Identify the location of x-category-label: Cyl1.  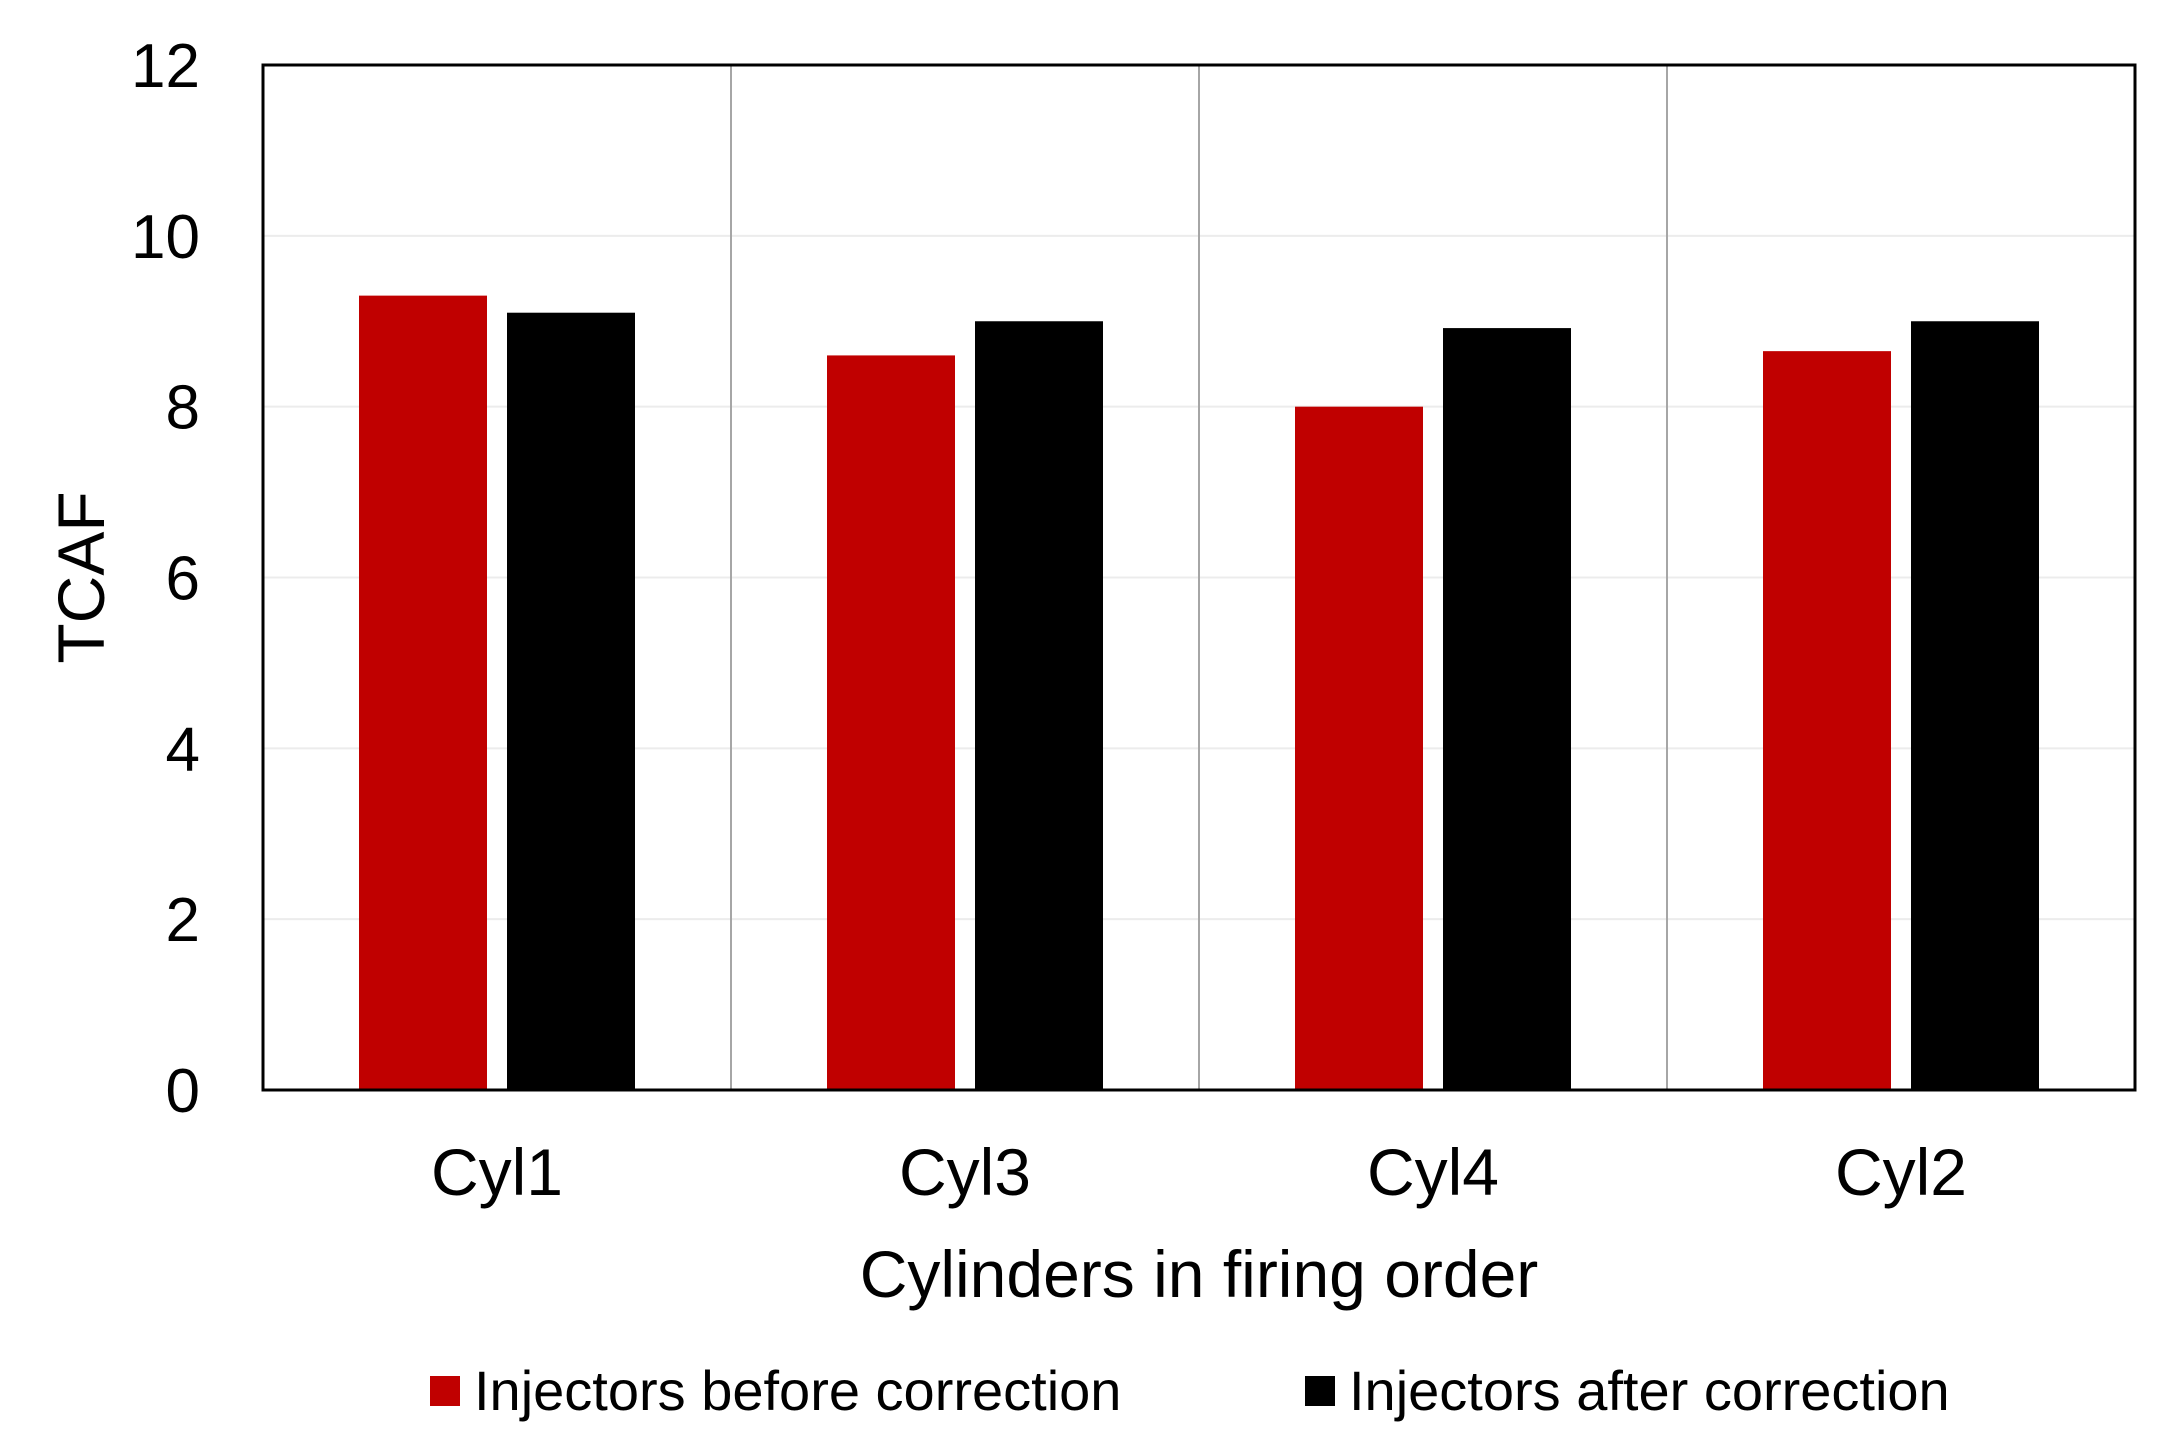
(497, 1172).